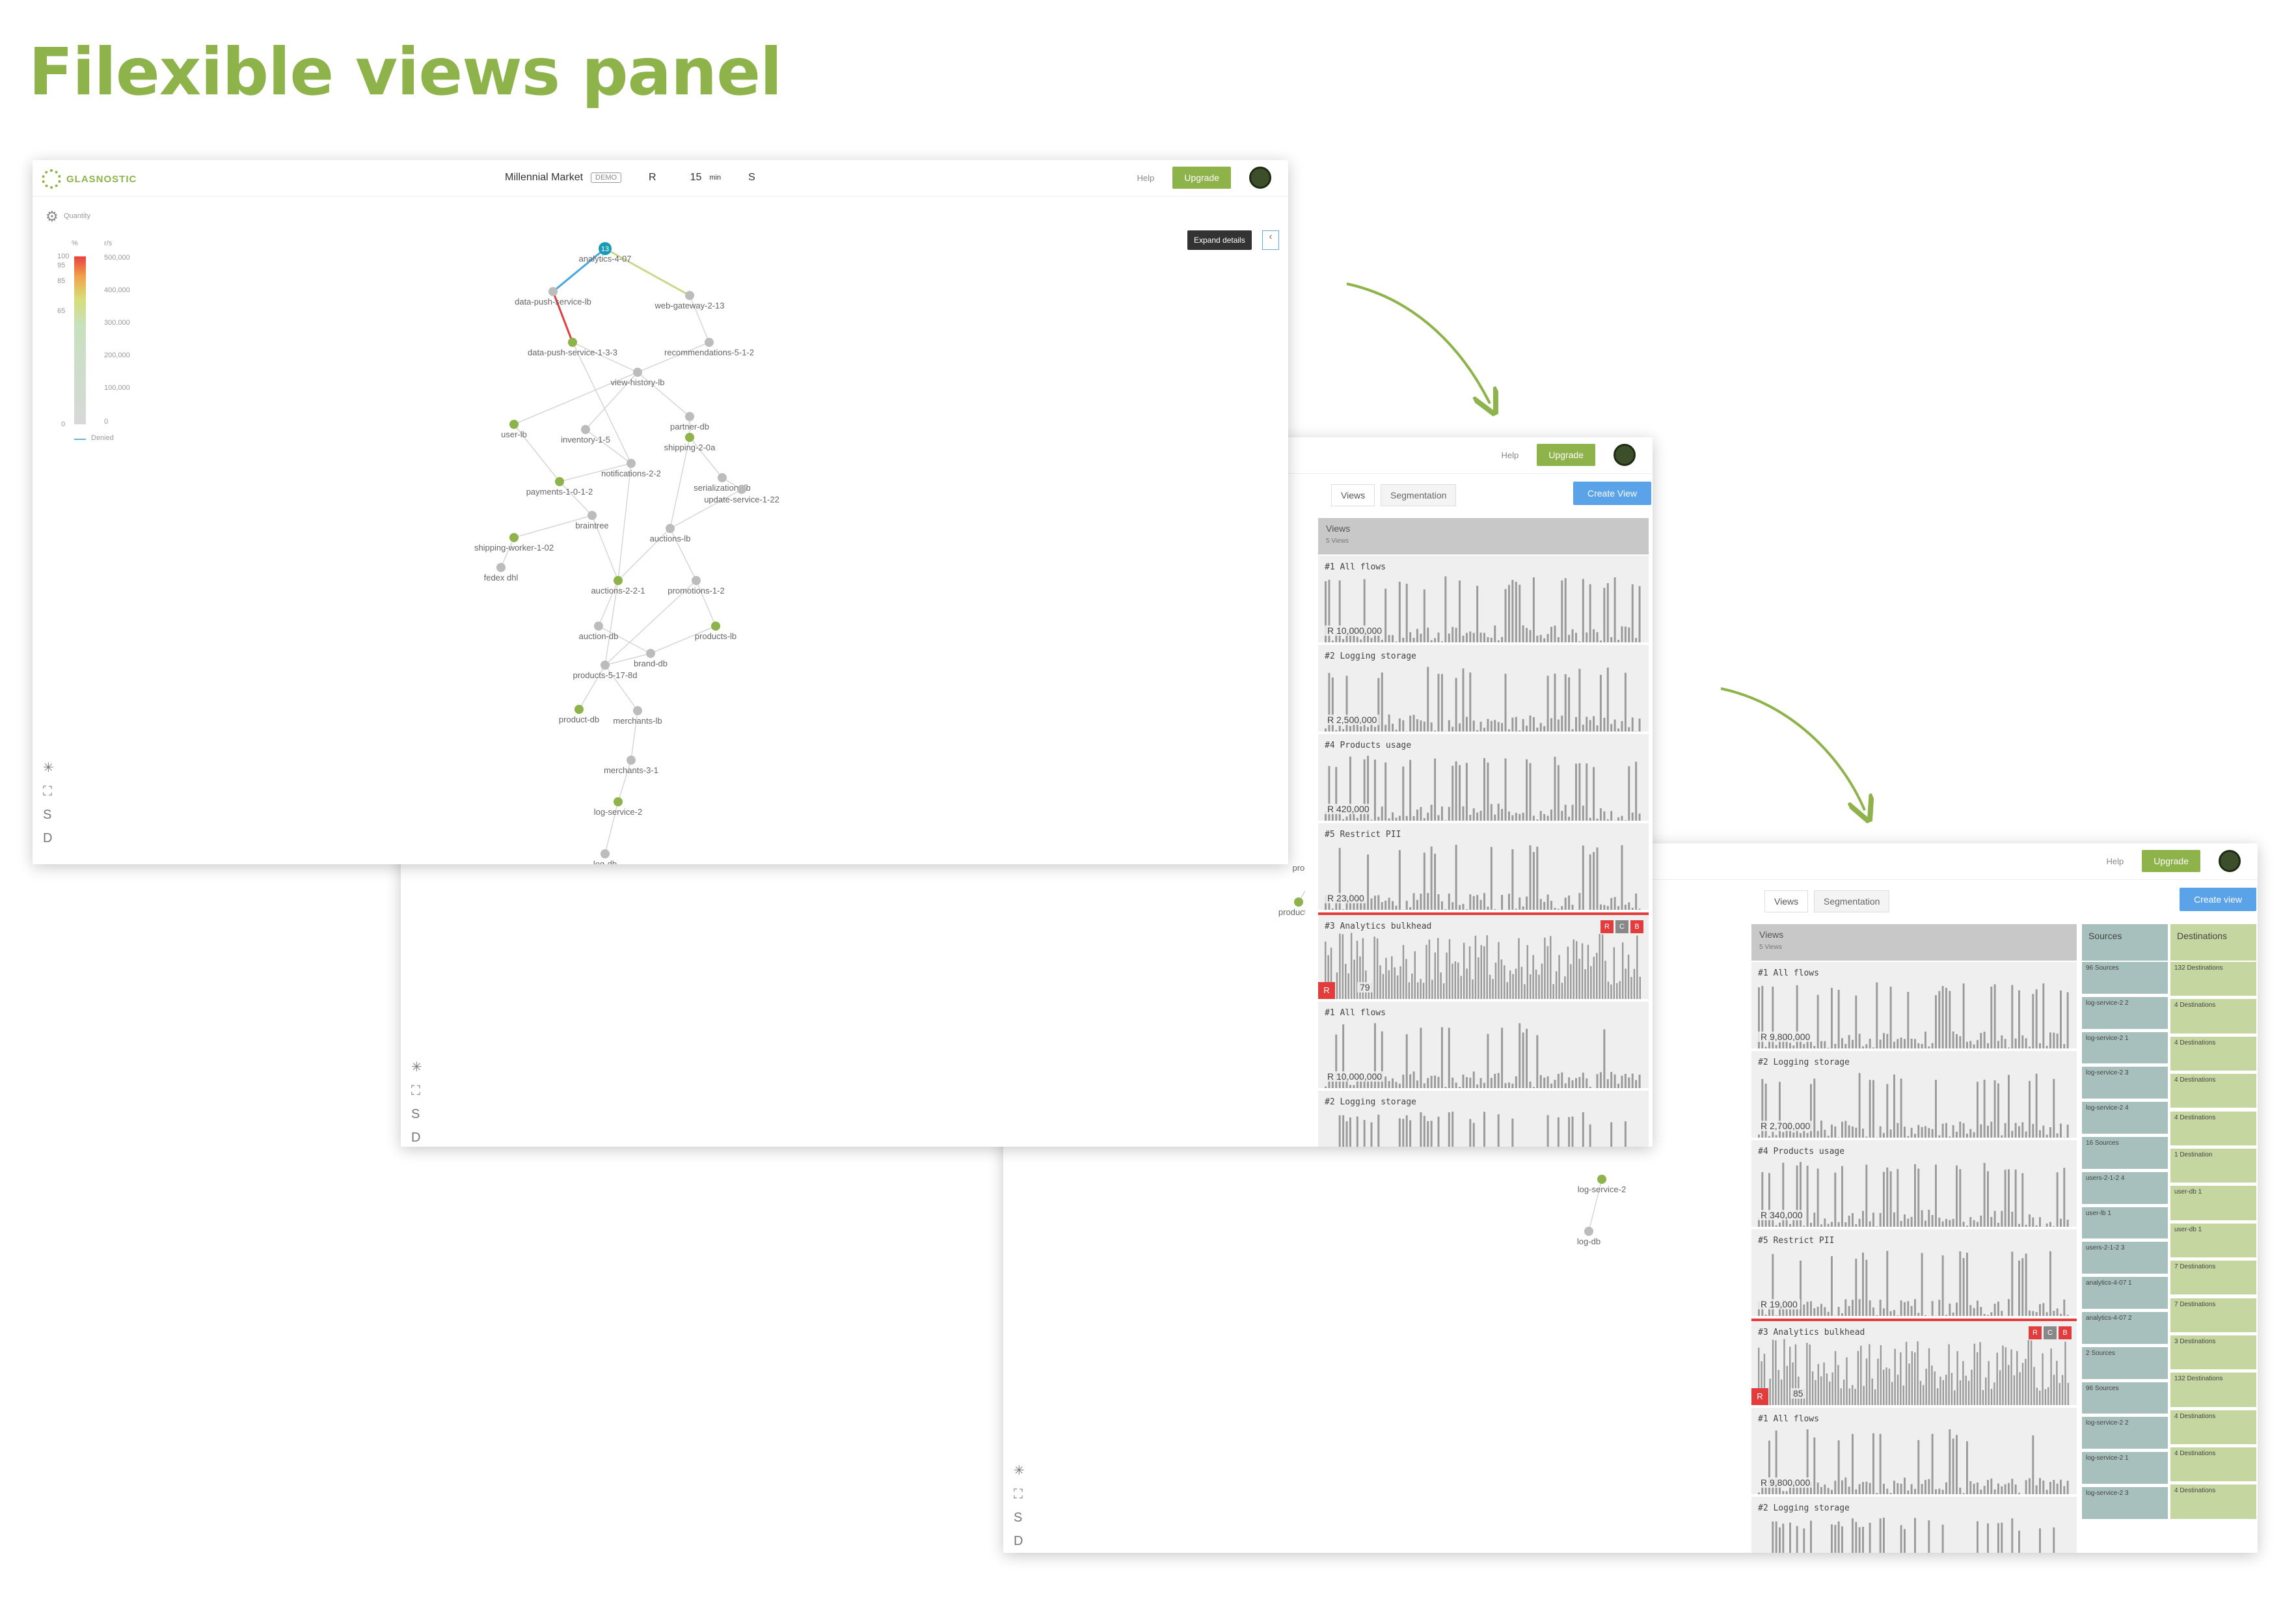 This screenshot has width=2296, height=1614. What do you see at coordinates (1914, 1095) in the screenshot?
I see `view-card: #2 Logging storage R 2,700,000` at bounding box center [1914, 1095].